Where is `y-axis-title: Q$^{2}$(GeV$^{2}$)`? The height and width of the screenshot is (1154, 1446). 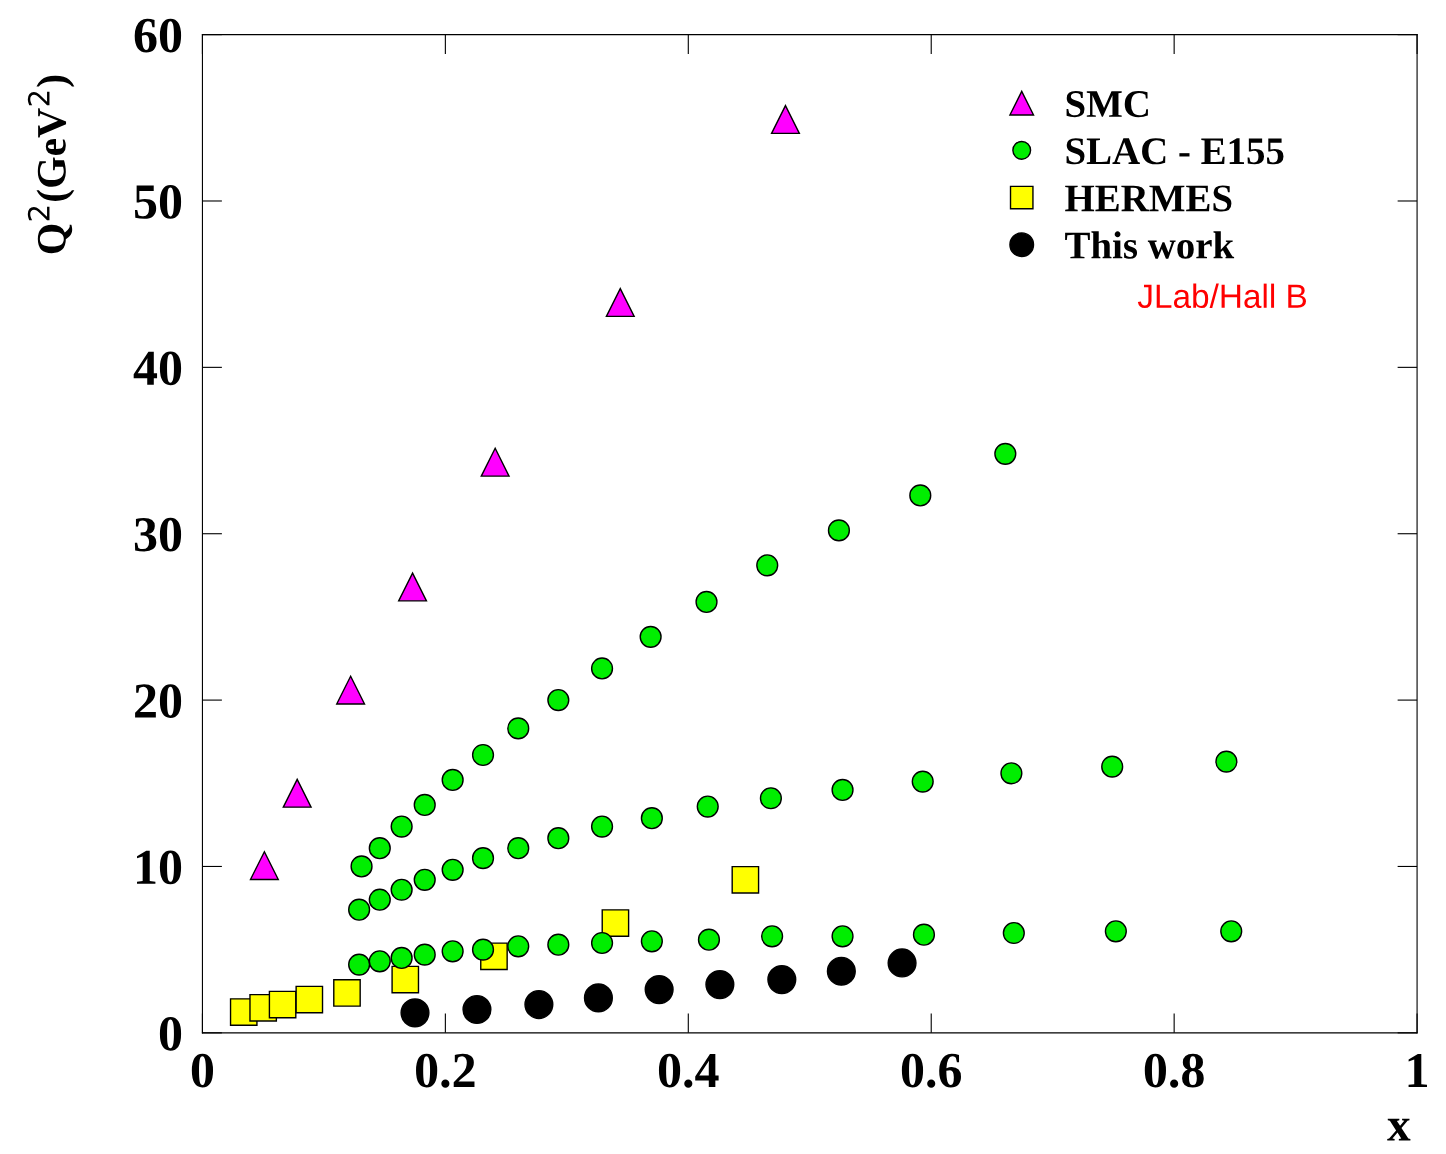 y-axis-title: Q$^{2}$(GeV$^{2}$) is located at coordinates (51, 164).